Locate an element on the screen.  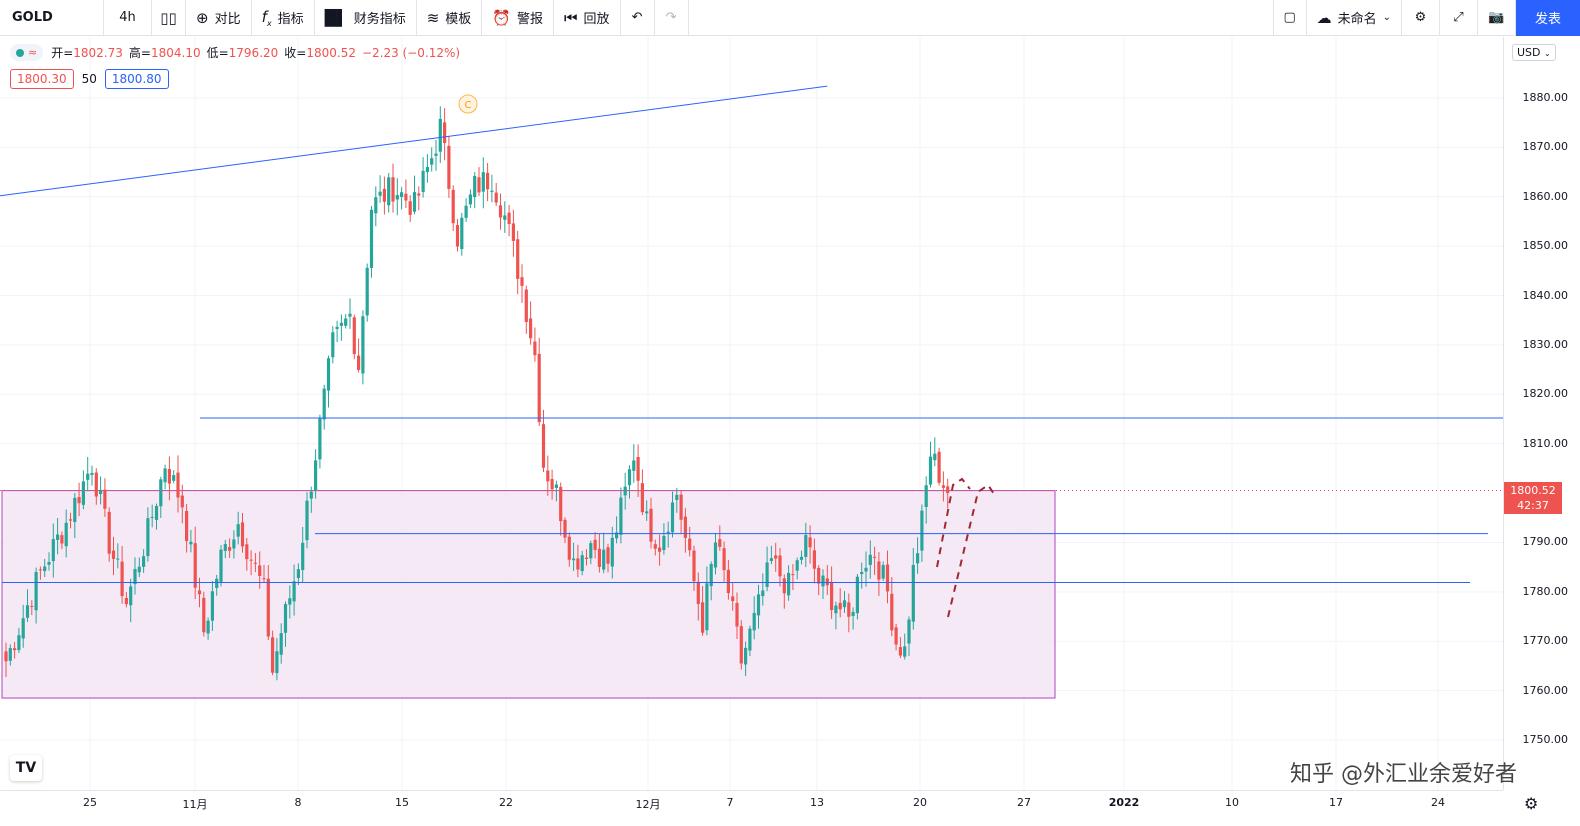
chart-type-button: ▯▯ is located at coordinates (169, 18).